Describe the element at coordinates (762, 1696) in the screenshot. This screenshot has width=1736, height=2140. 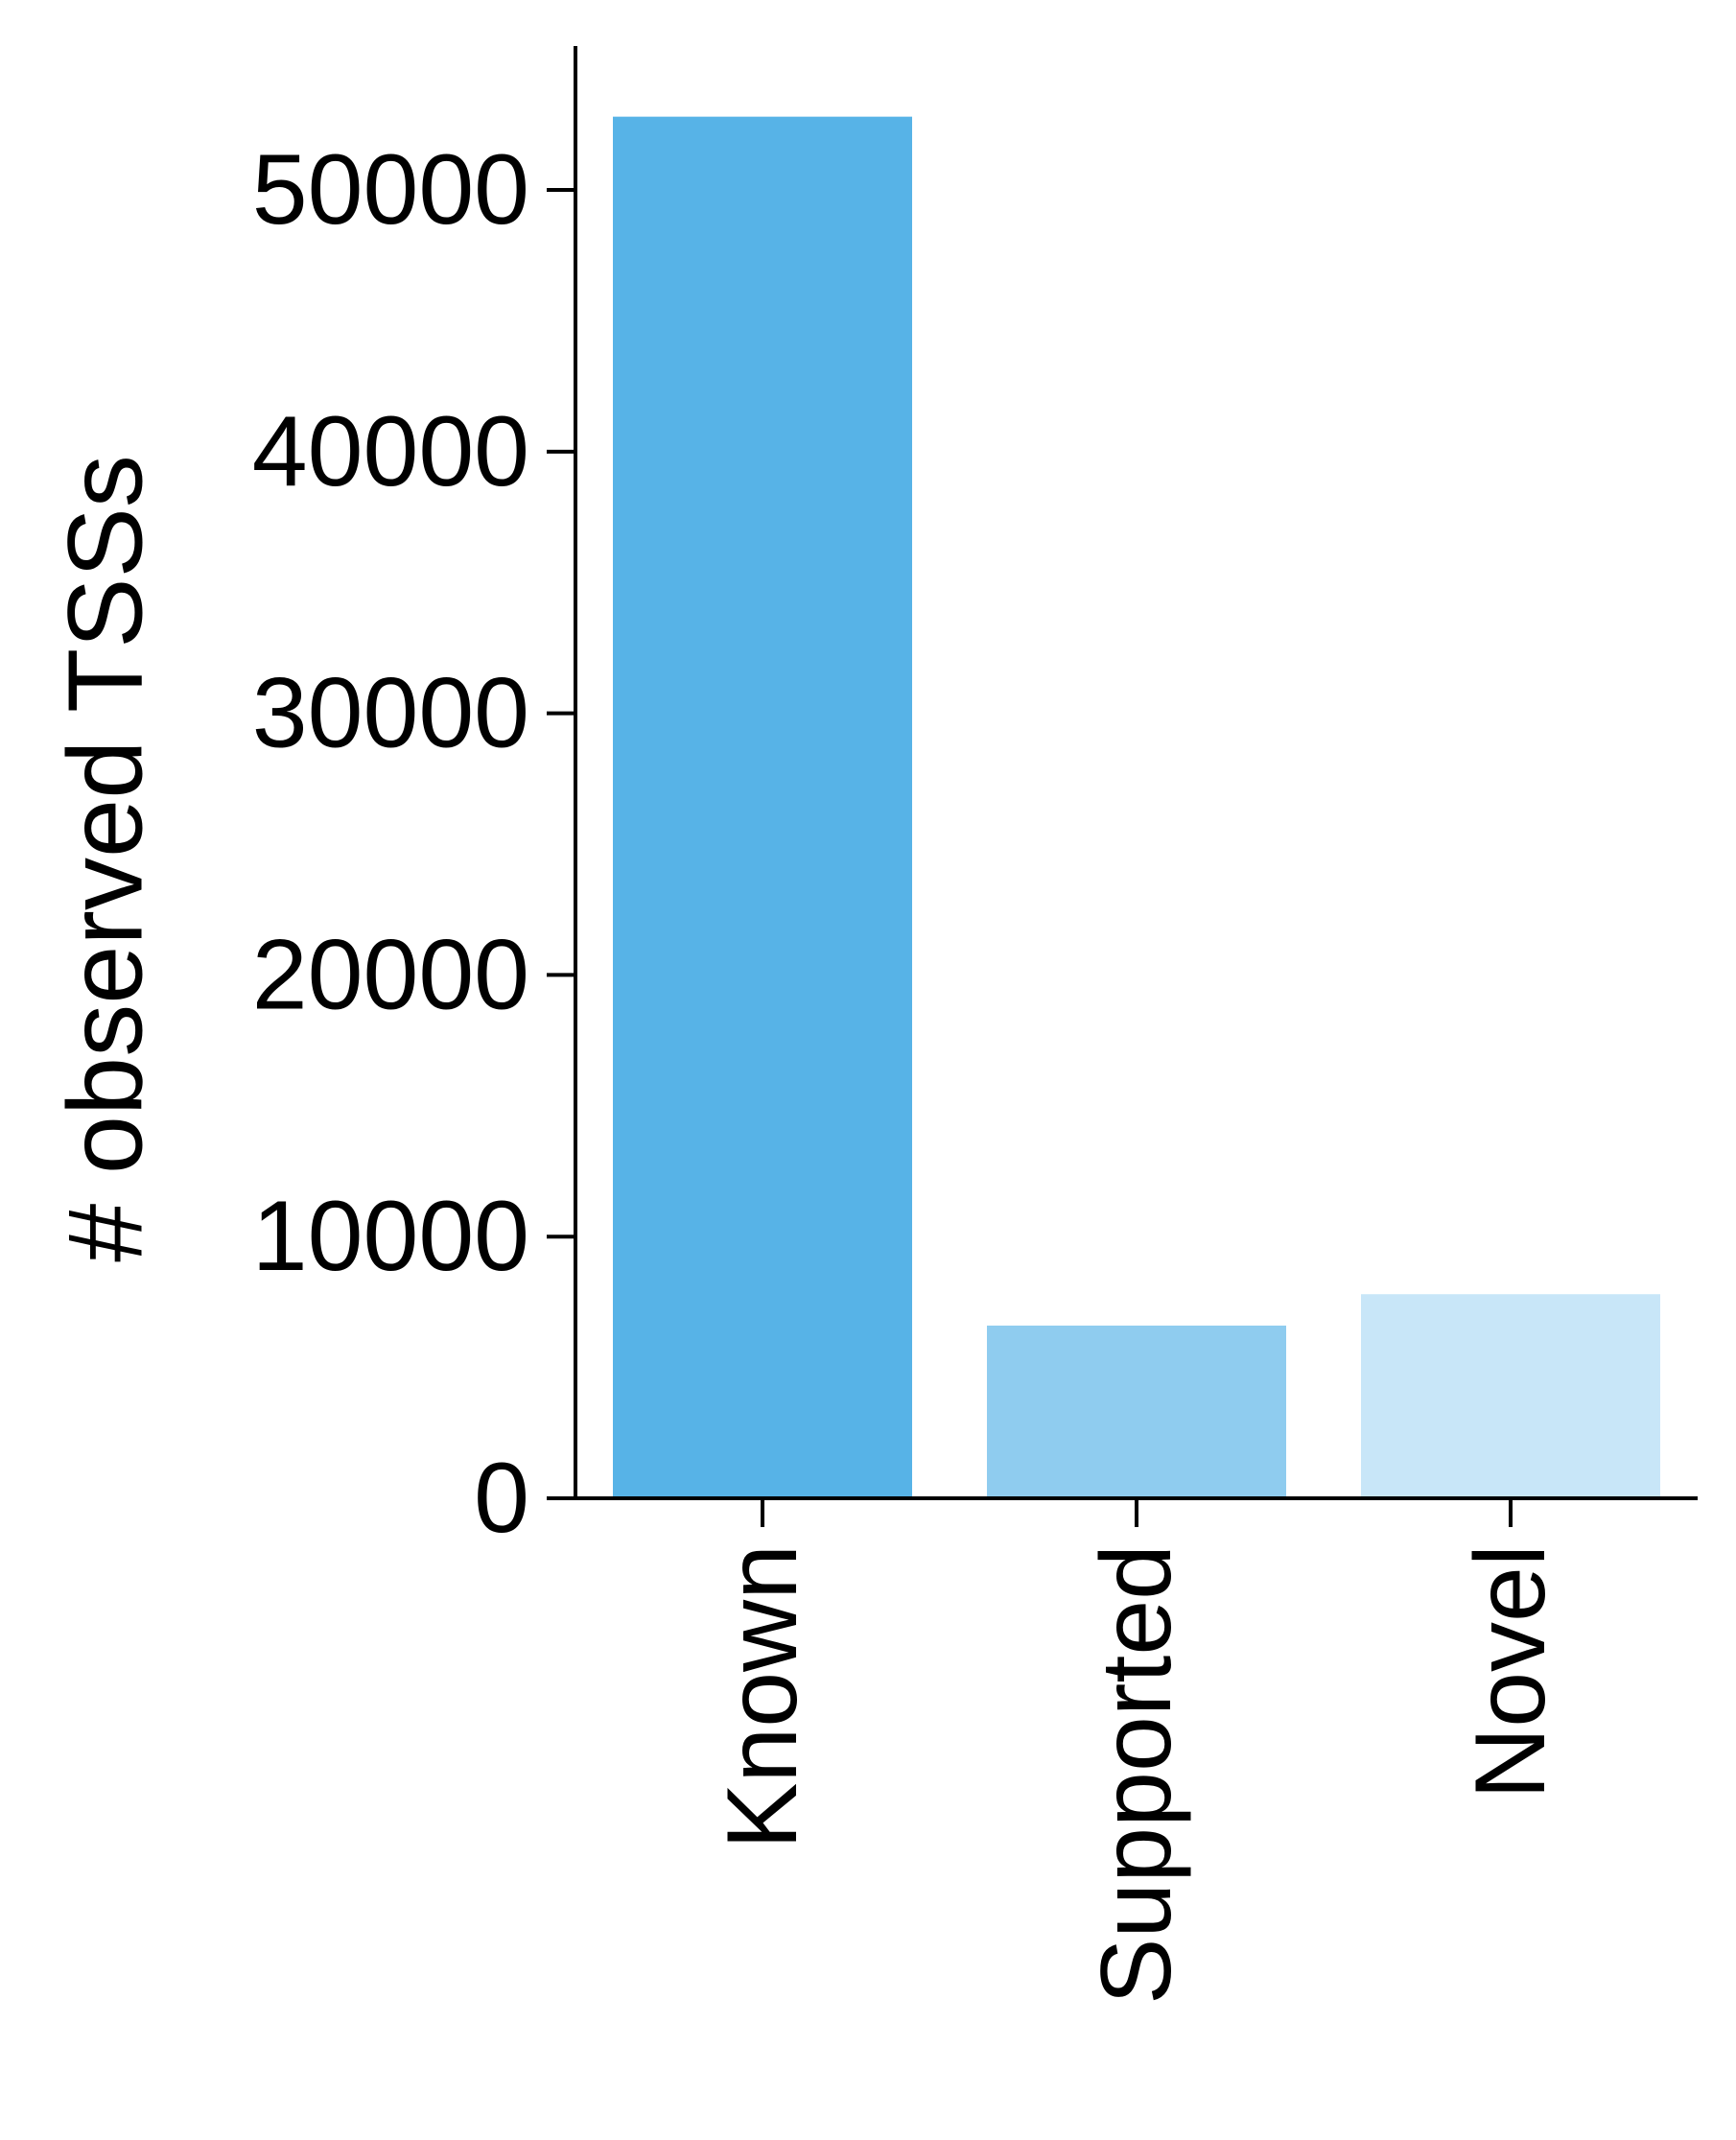
I see `x-tick-label-known: Known` at that location.